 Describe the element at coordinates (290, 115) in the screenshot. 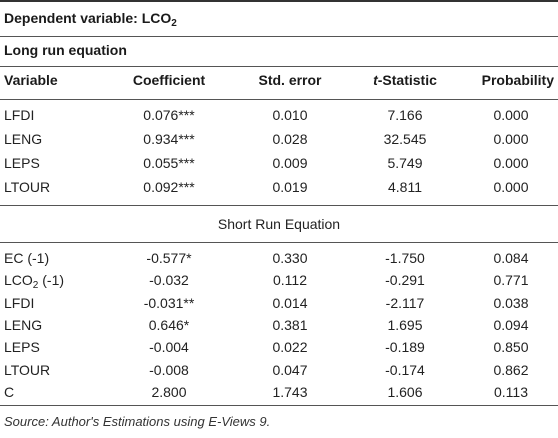

I see `cell-std-error: 0.010` at that location.